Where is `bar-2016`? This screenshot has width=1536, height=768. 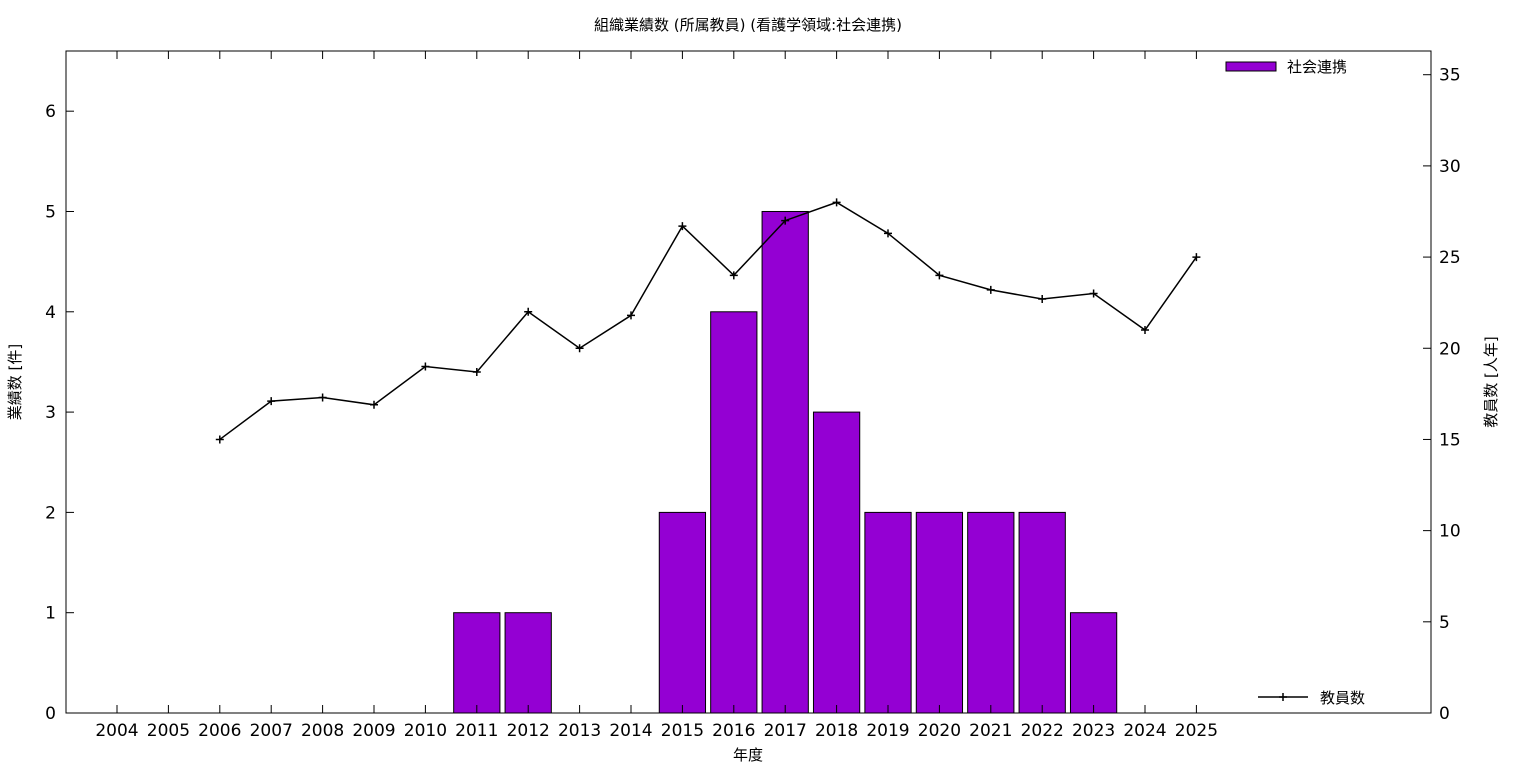
bar-2016 is located at coordinates (734, 512).